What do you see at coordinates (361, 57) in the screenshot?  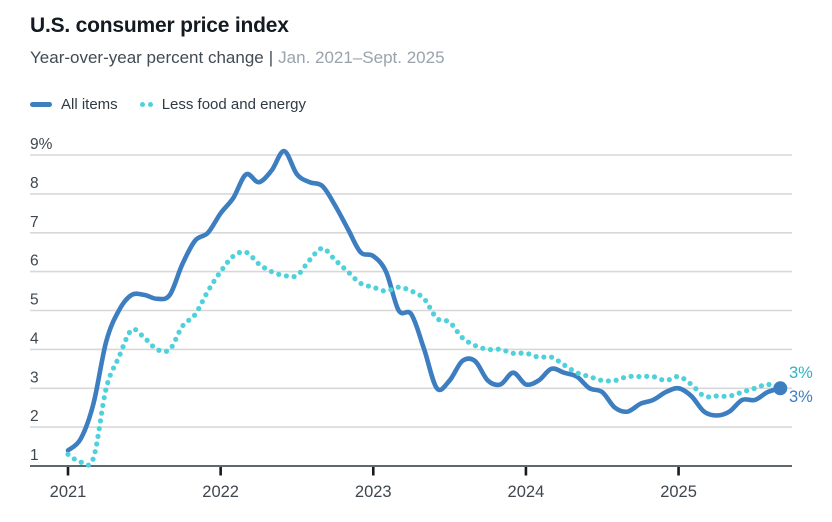 I see `subtitle-date-range: Jan. 2021–Sept. 2025` at bounding box center [361, 57].